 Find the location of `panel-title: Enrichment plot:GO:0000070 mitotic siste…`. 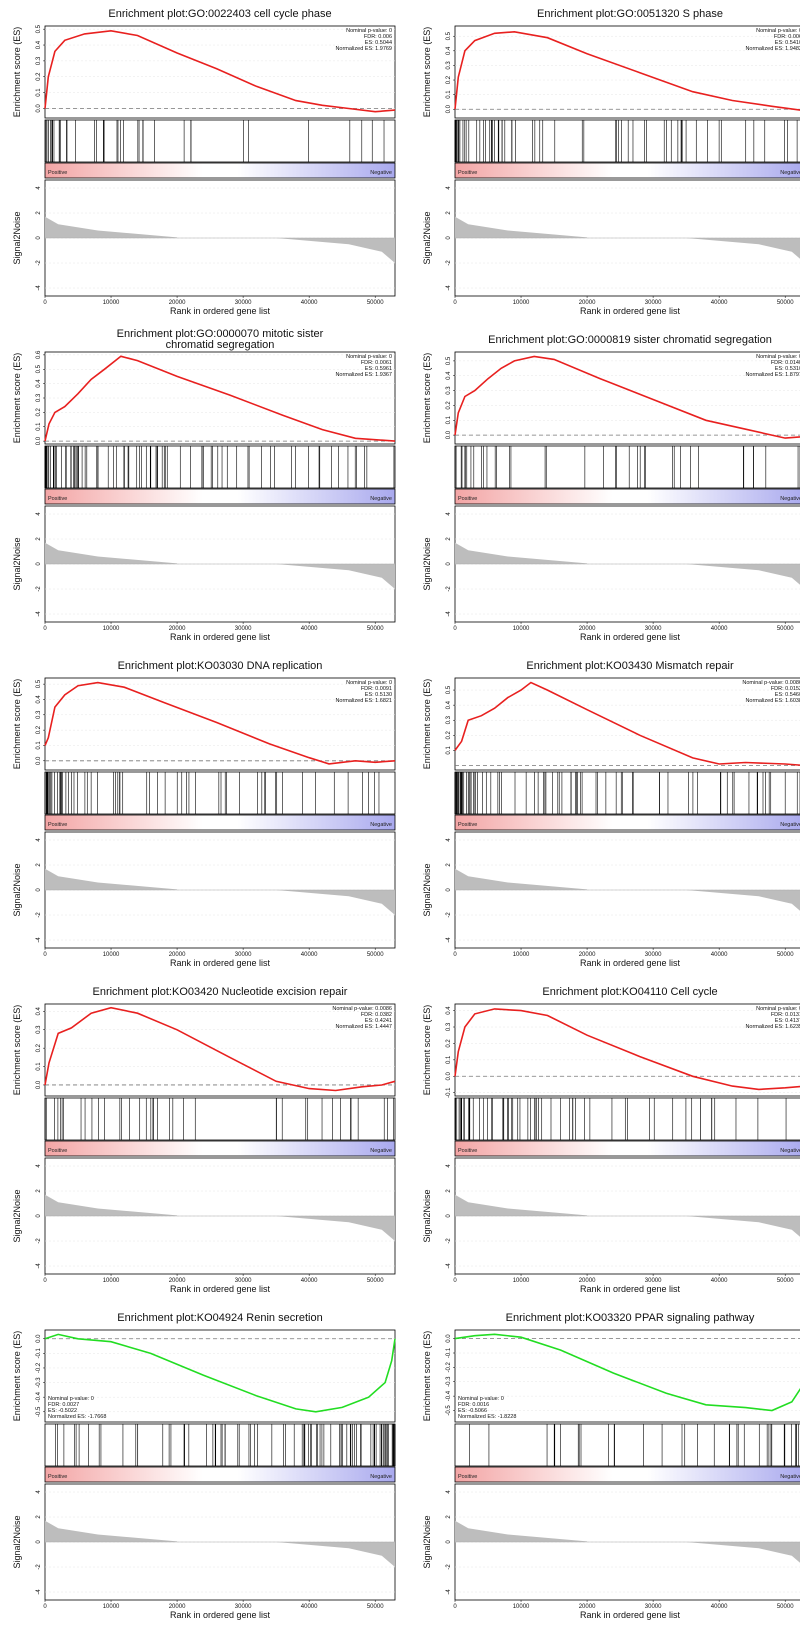

panel-title: Enrichment plot:GO:0000070 mitotic siste… is located at coordinates (220, 334).